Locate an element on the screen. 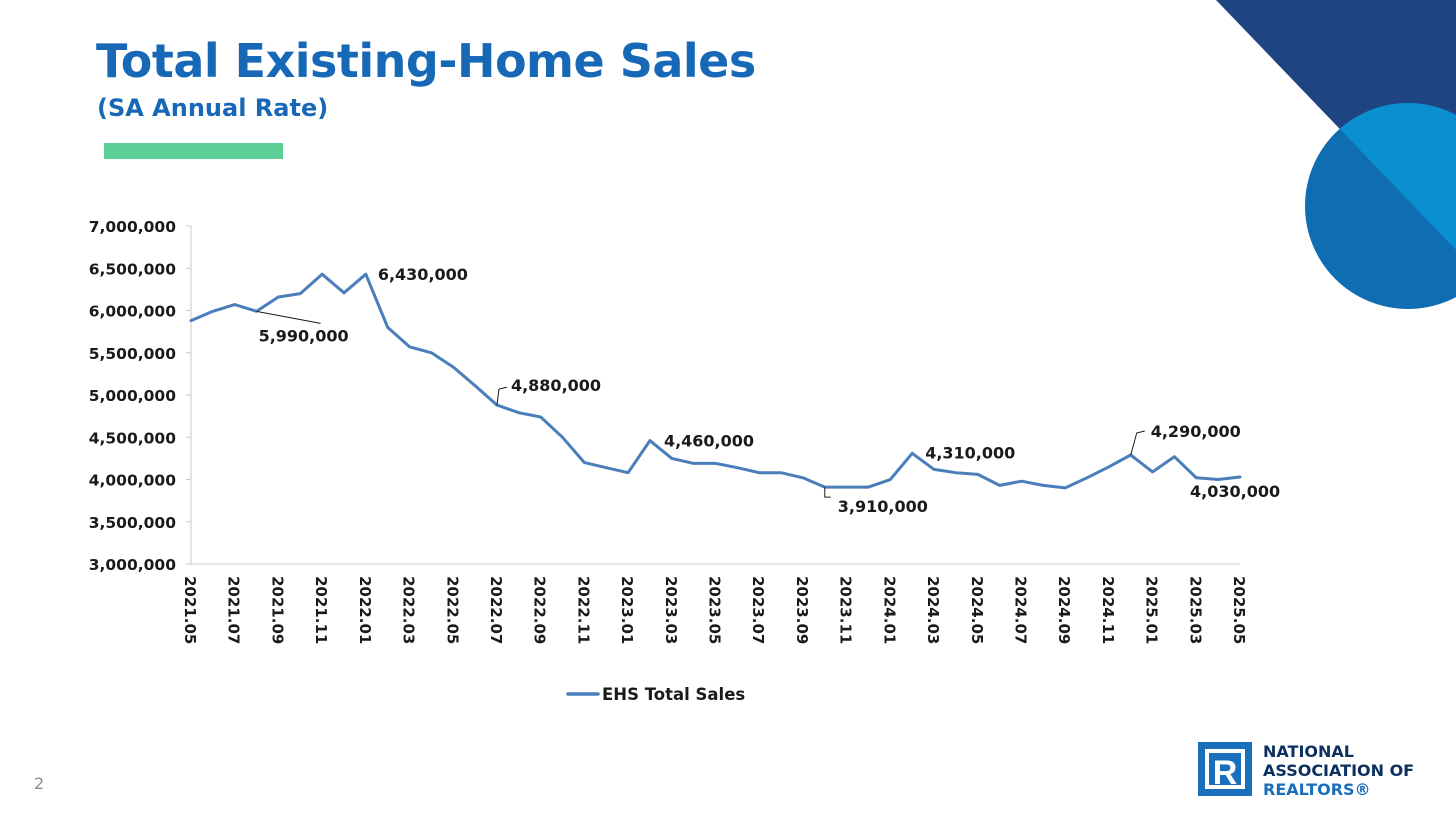 The width and height of the screenshot is (1456, 818). data-label: 4,310,000 is located at coordinates (970, 452).